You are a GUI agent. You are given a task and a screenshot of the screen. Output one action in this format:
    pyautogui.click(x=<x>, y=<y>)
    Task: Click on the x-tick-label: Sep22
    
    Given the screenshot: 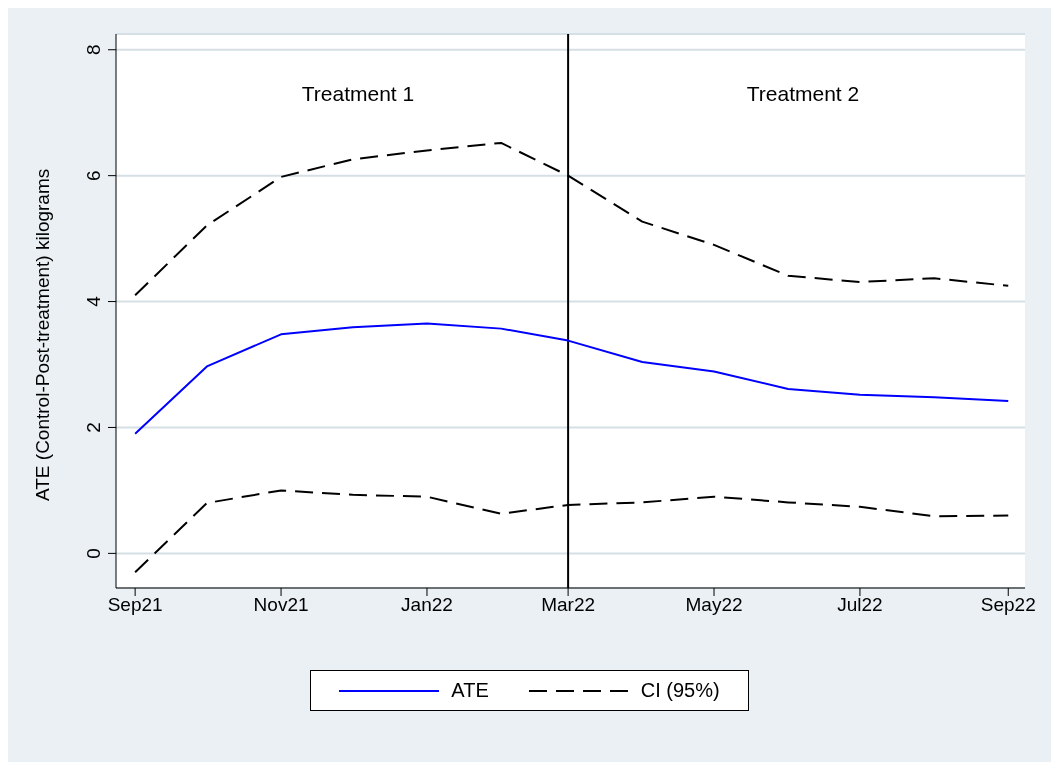 What is the action you would take?
    pyautogui.click(x=1008, y=605)
    